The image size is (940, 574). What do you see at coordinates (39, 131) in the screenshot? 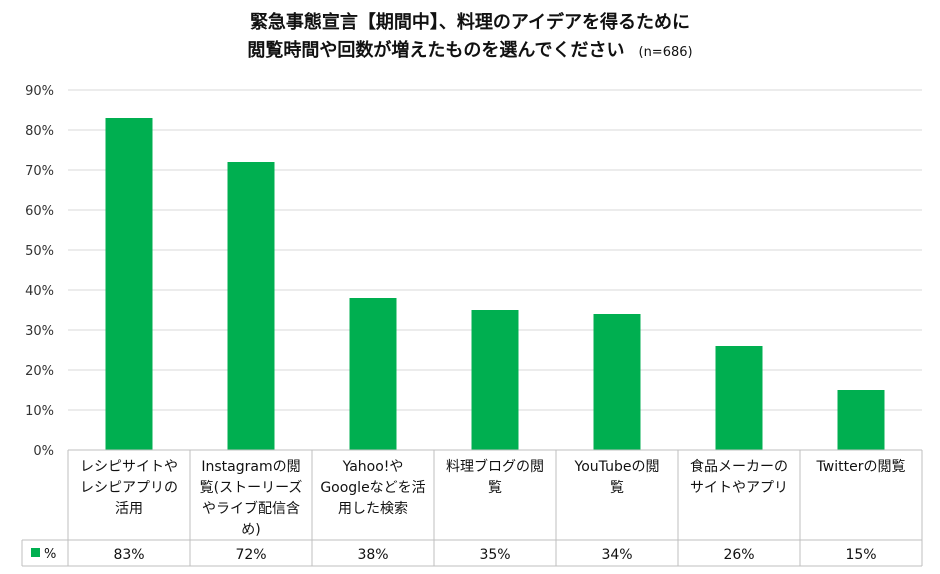
I see `y-tick-label: 80%` at bounding box center [39, 131].